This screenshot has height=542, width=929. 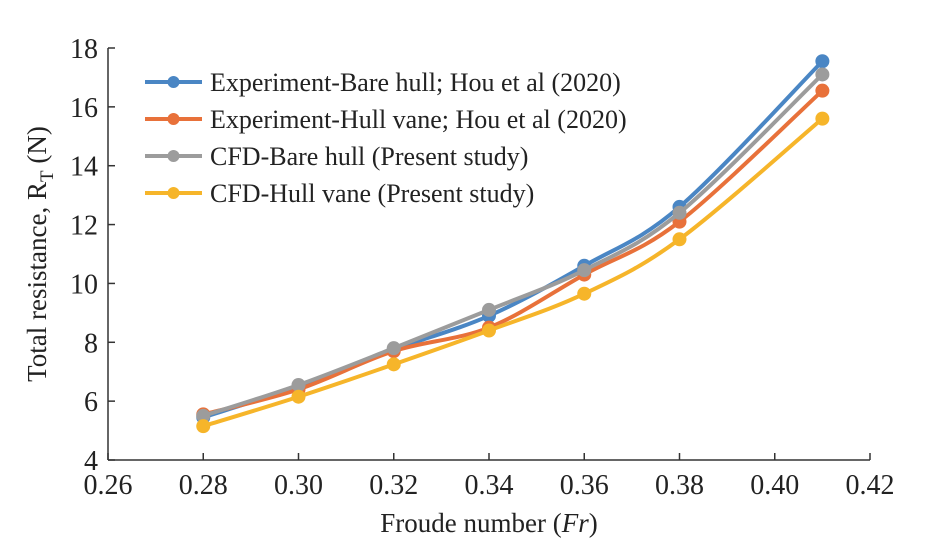 I want to click on x-tick-label: 0.38, so click(x=679, y=485).